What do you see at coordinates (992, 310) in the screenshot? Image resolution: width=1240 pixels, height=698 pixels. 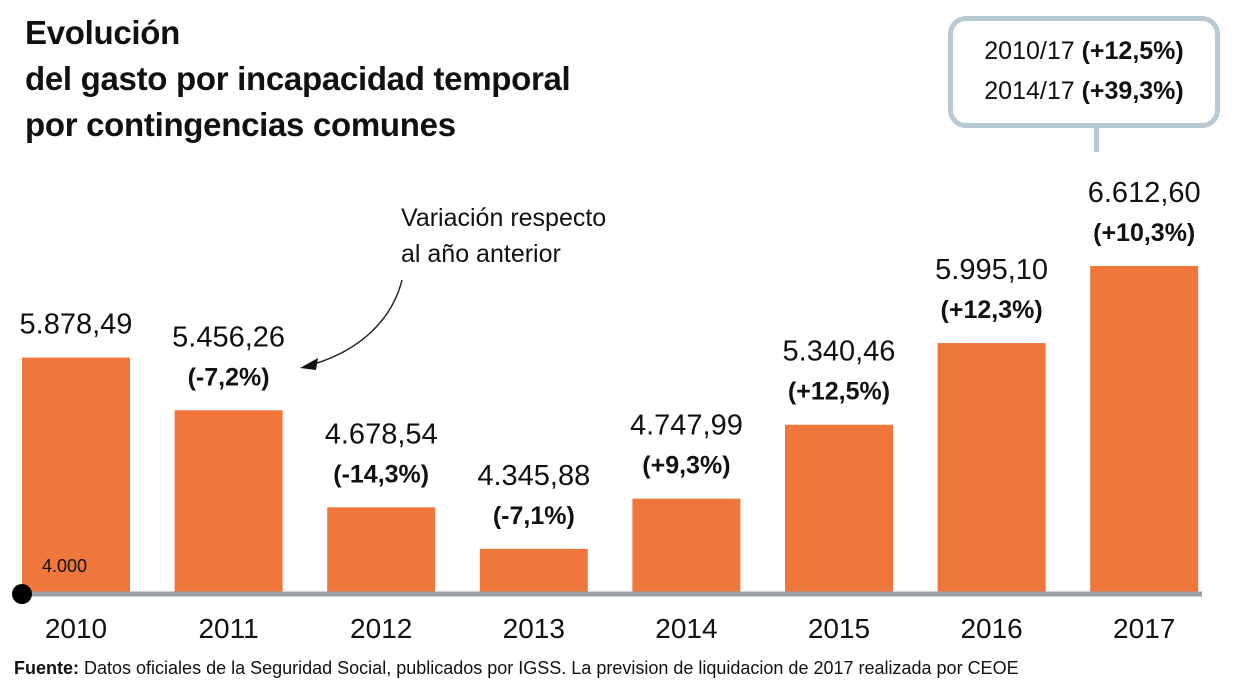 I see `change-label-2016: (+12,3%)` at bounding box center [992, 310].